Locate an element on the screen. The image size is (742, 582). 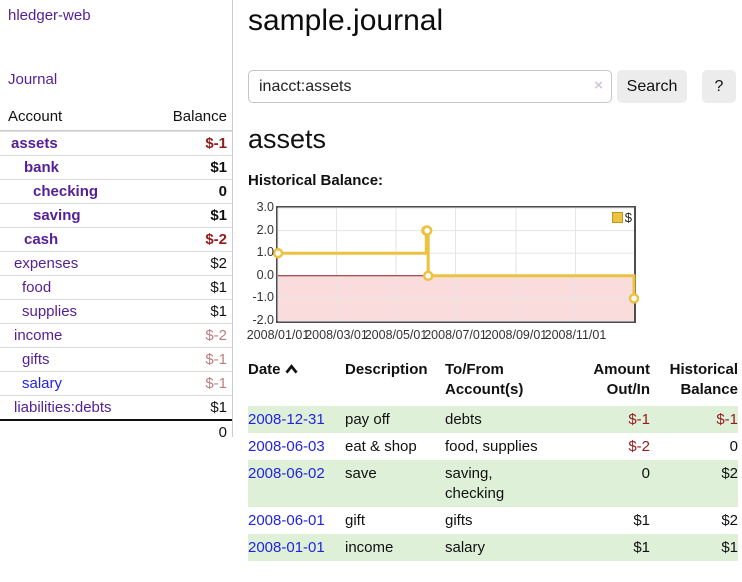
transaction-date-link: 2008-06-01 is located at coordinates (286, 520).